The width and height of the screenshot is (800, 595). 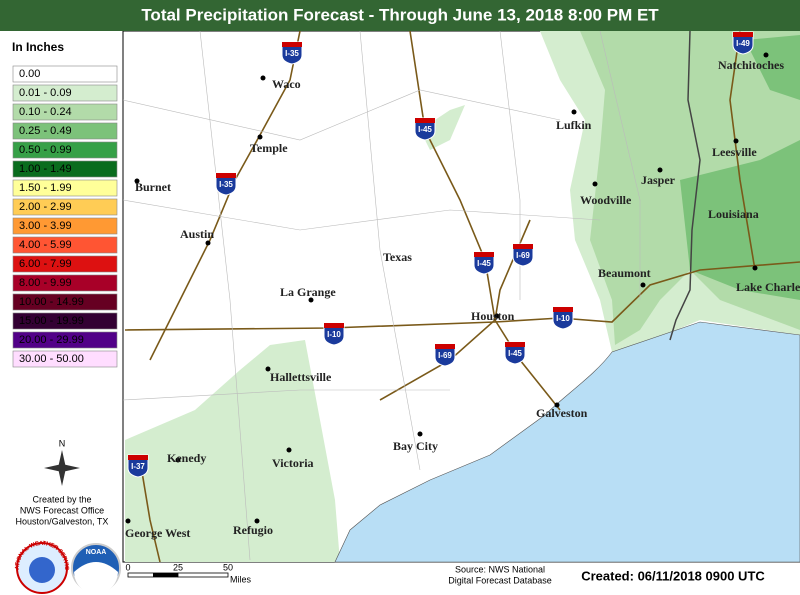 I want to click on legend-label: 1.00 - 1.49, so click(x=45, y=169).